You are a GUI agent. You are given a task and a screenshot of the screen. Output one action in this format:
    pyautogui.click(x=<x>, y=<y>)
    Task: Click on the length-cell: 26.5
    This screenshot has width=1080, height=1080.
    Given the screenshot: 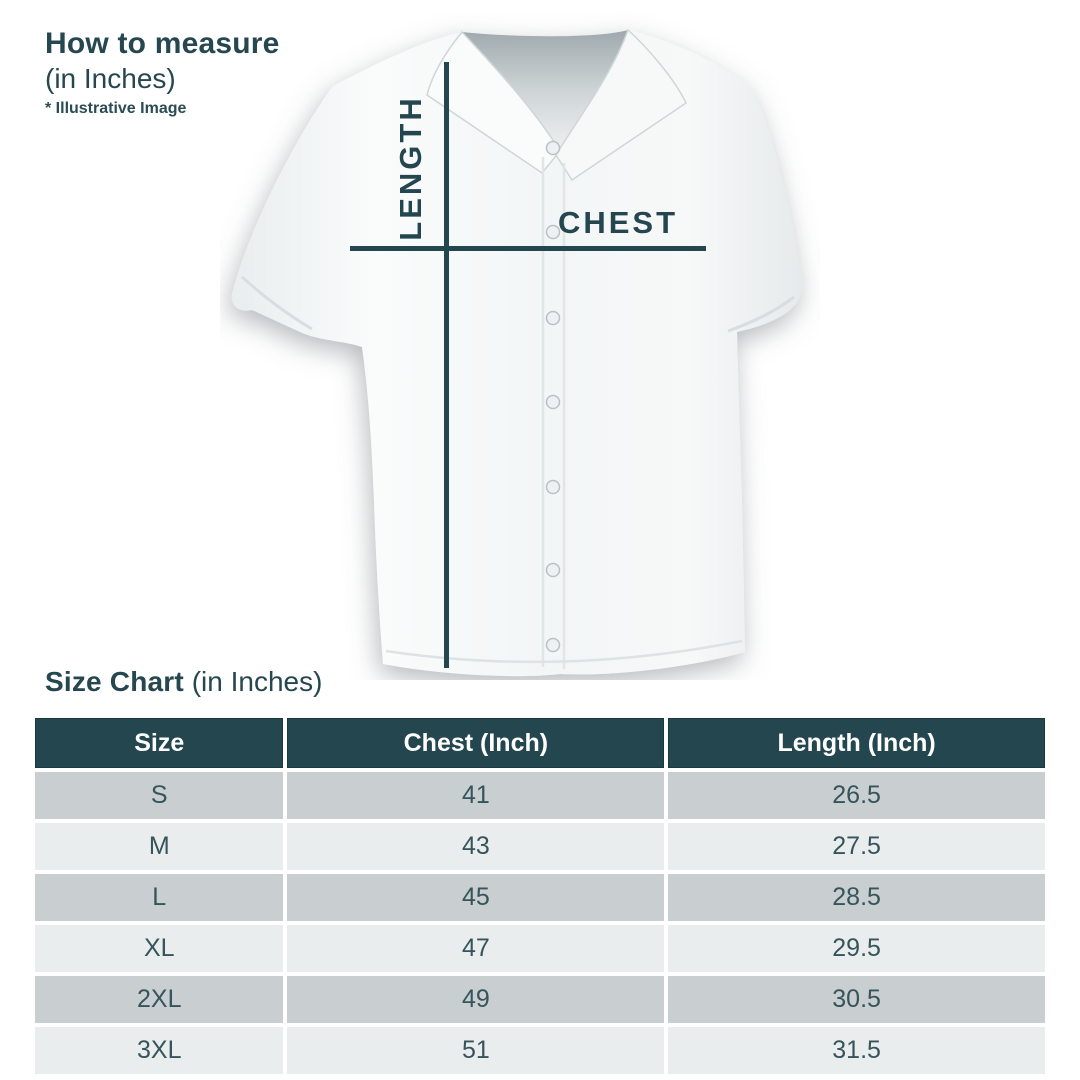 What is the action you would take?
    pyautogui.click(x=856, y=795)
    